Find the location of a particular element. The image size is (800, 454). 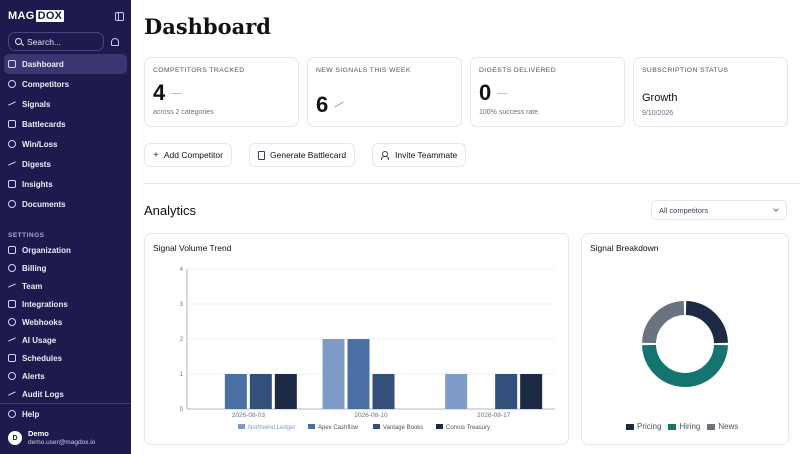

invite-teammate-button: Invite Teammate is located at coordinates (419, 155).